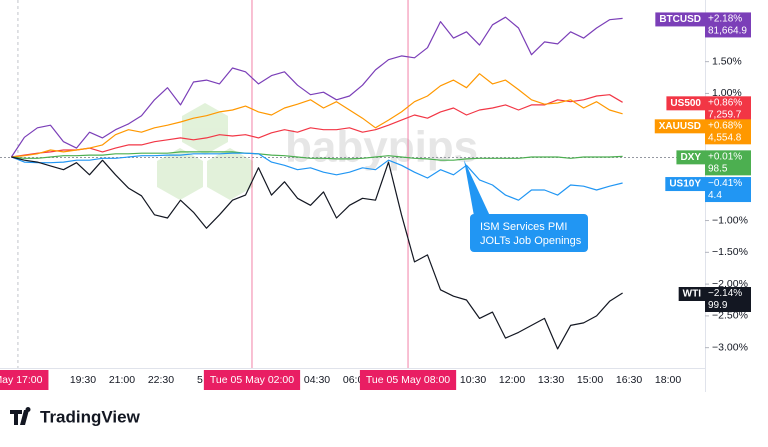 The image size is (768, 447). What do you see at coordinates (730, 252) in the screenshot?
I see `y-tick-label: −1.50%` at bounding box center [730, 252].